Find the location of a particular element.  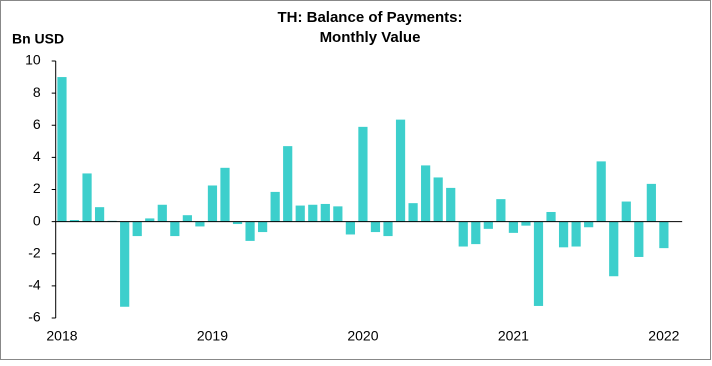

x-tick-label: 2022 is located at coordinates (663, 336).